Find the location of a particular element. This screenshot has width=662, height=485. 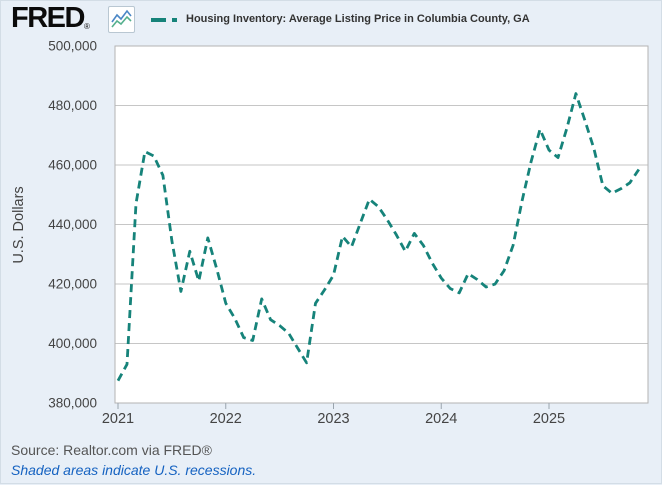

y-tick-label: 420,000 is located at coordinates (72, 284).